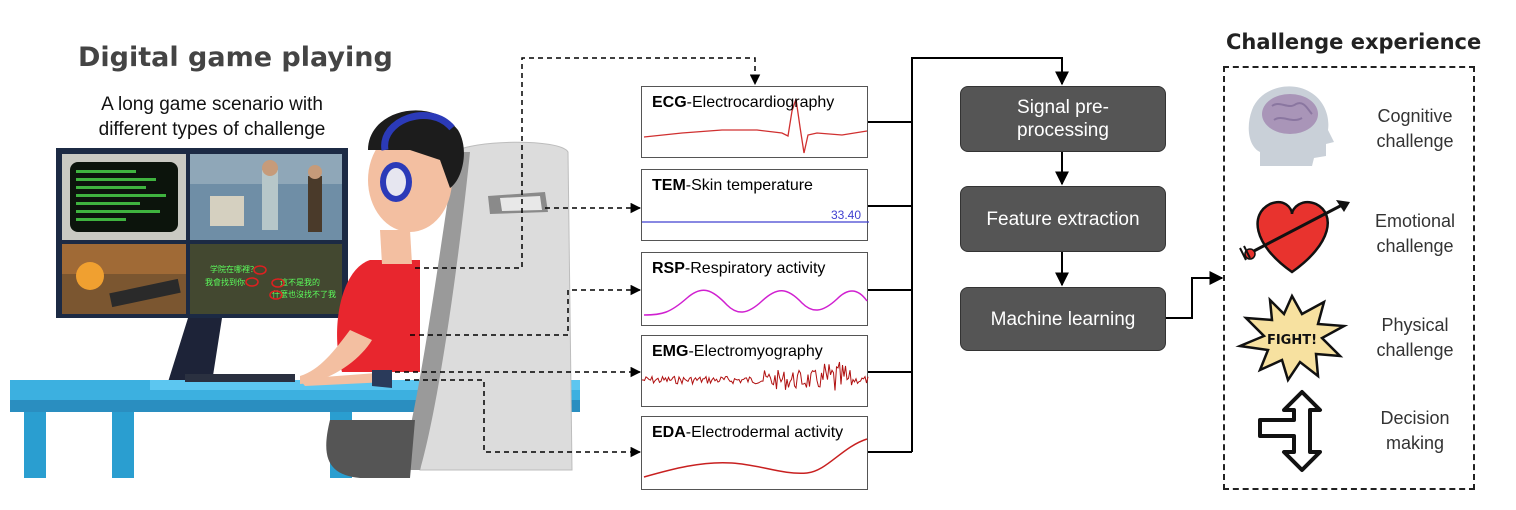 The width and height of the screenshot is (1516, 510). Describe the element at coordinates (669, 102) in the screenshot. I see `ecg-abbr: ECG` at that location.